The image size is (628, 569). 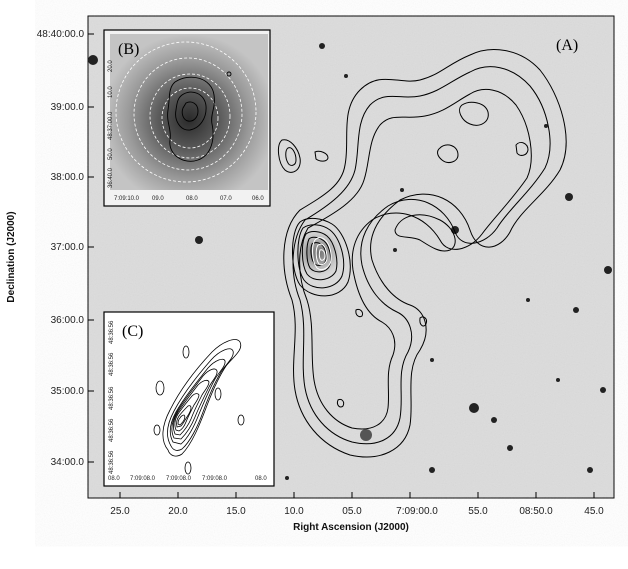 What do you see at coordinates (128, 49) in the screenshot?
I see `panel-b-label: (B)` at bounding box center [128, 49].